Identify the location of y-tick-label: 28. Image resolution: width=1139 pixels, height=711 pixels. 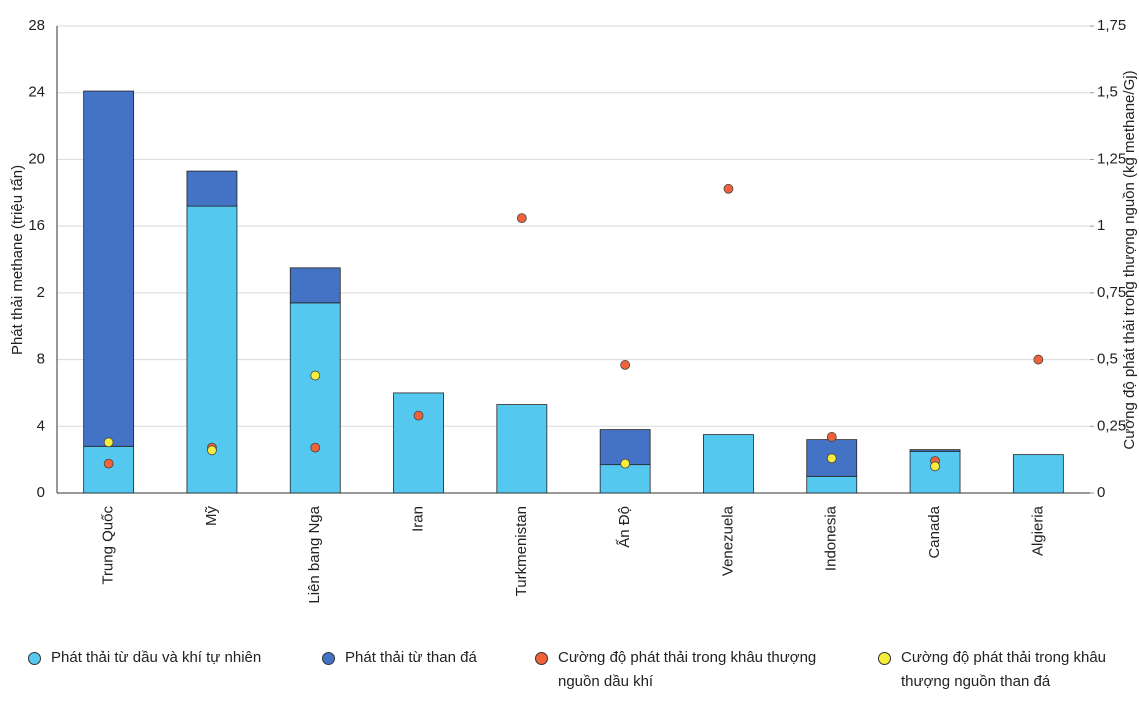
(36, 25).